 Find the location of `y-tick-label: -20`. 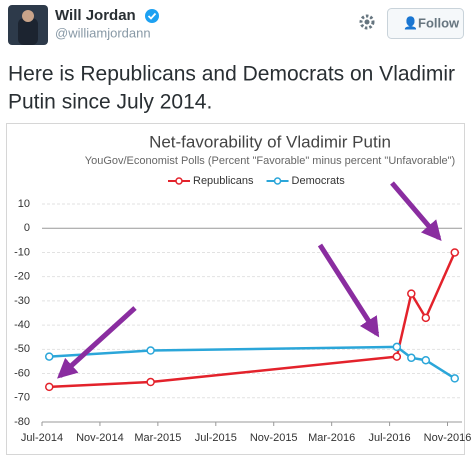

y-tick-label: -20 is located at coordinates (22, 277).